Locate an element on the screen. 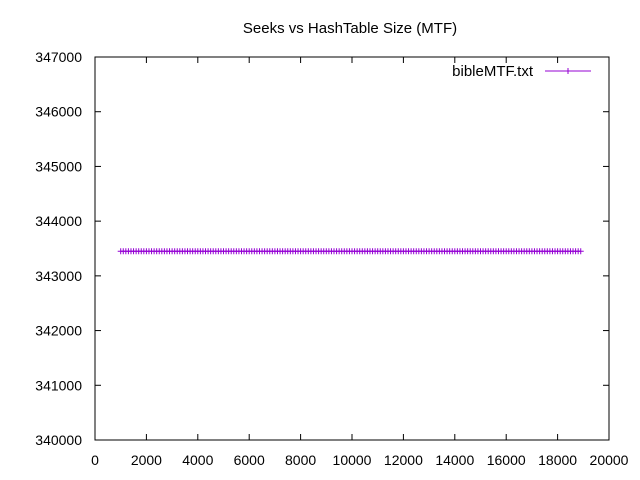 Image resolution: width=640 pixels, height=480 pixels. y-tick-label: 341000 is located at coordinates (58, 385).